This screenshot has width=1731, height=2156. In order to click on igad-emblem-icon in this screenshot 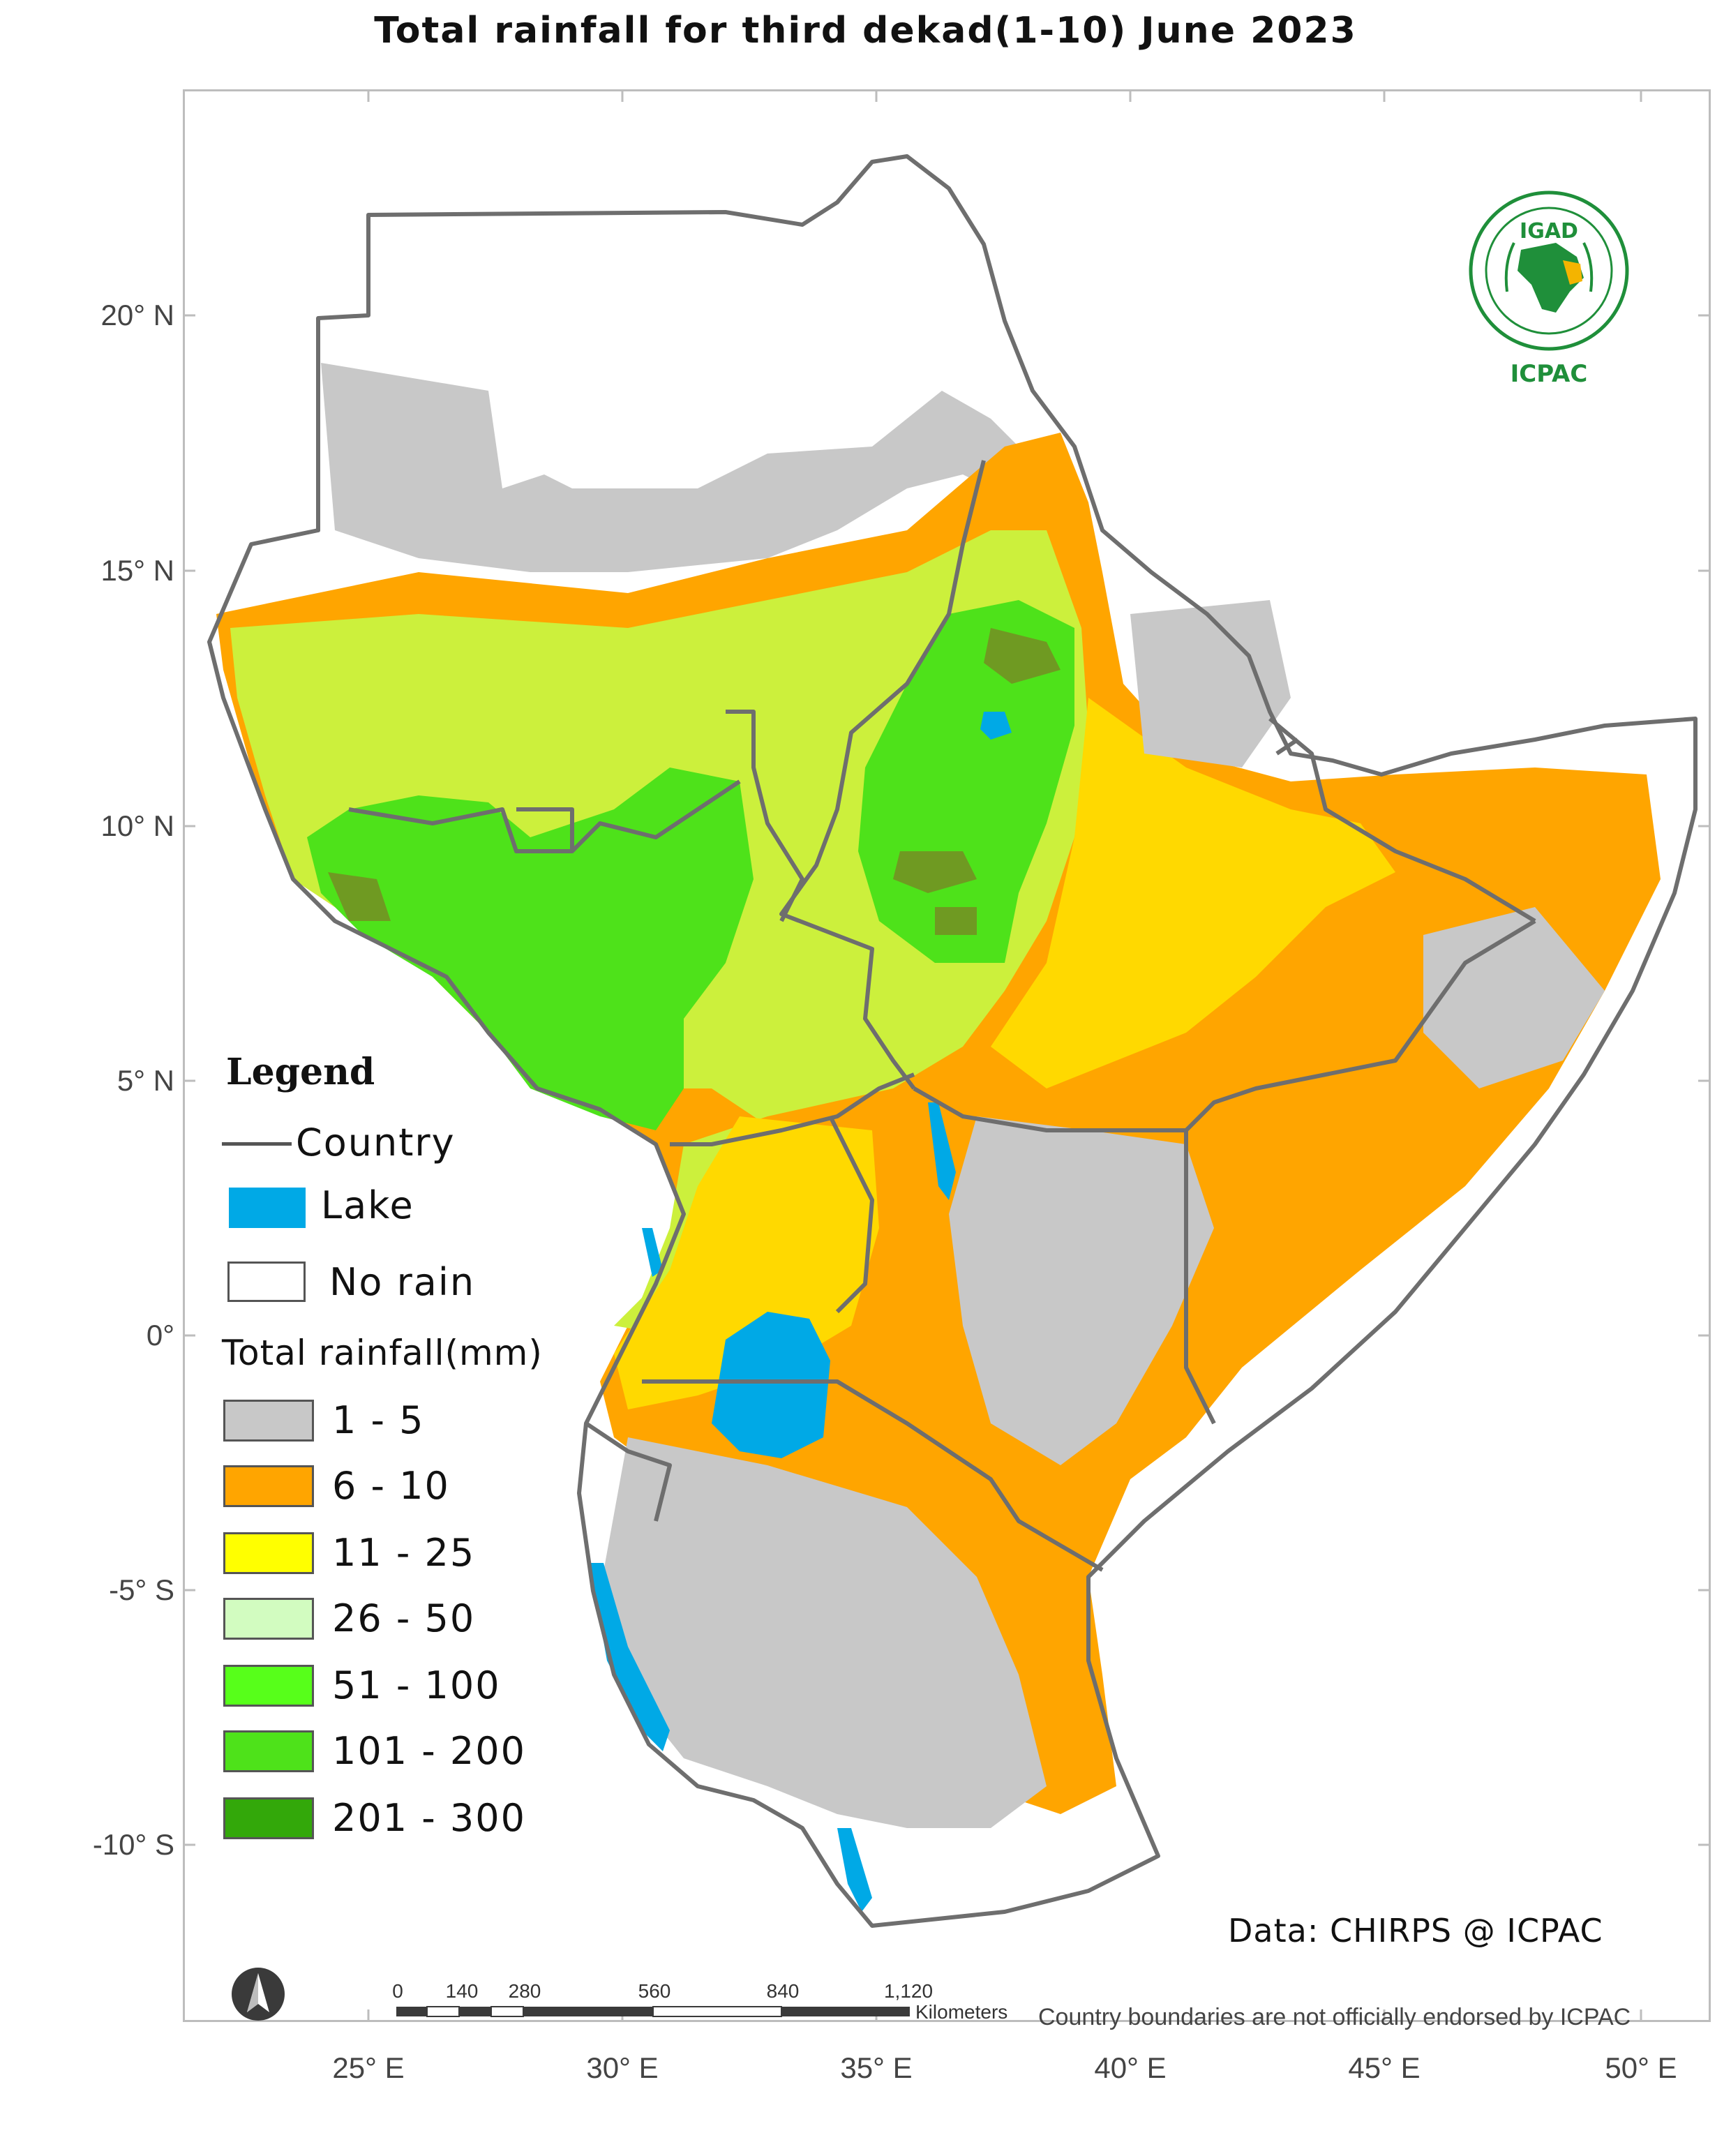, I will do `click(1549, 270)`.